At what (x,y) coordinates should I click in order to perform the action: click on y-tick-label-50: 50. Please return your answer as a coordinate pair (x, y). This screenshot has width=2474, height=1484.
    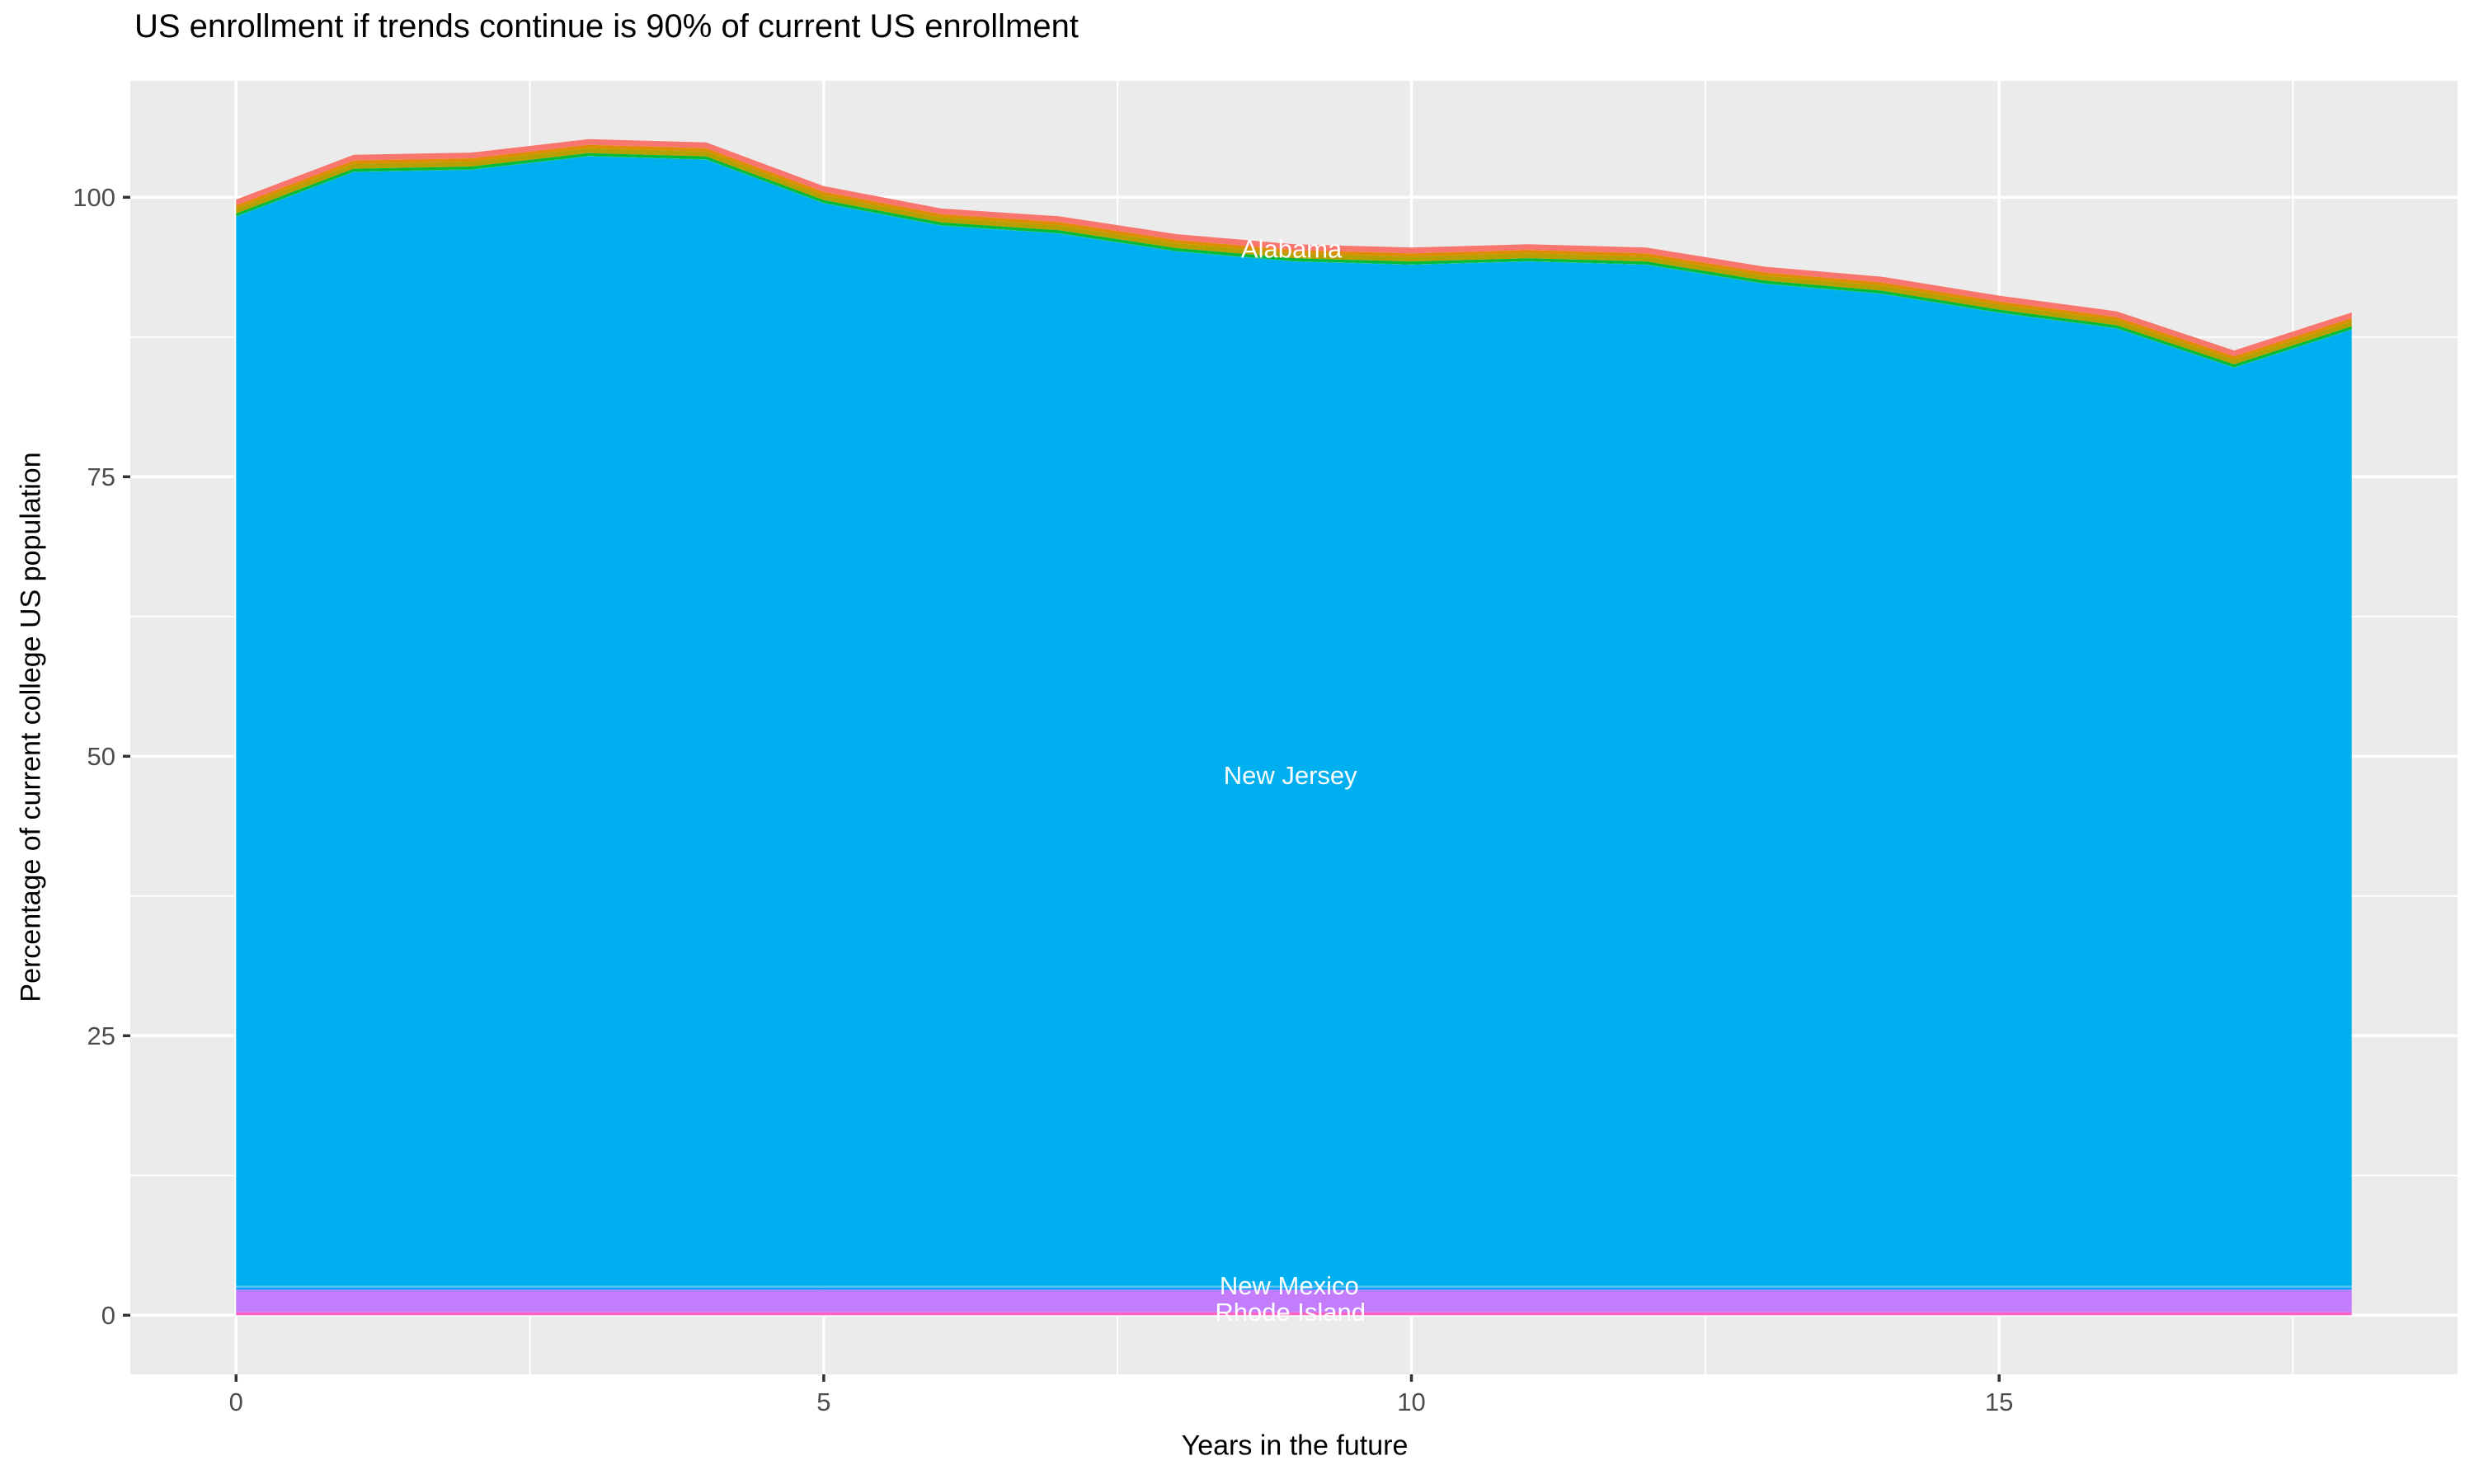
    Looking at the image, I should click on (101, 756).